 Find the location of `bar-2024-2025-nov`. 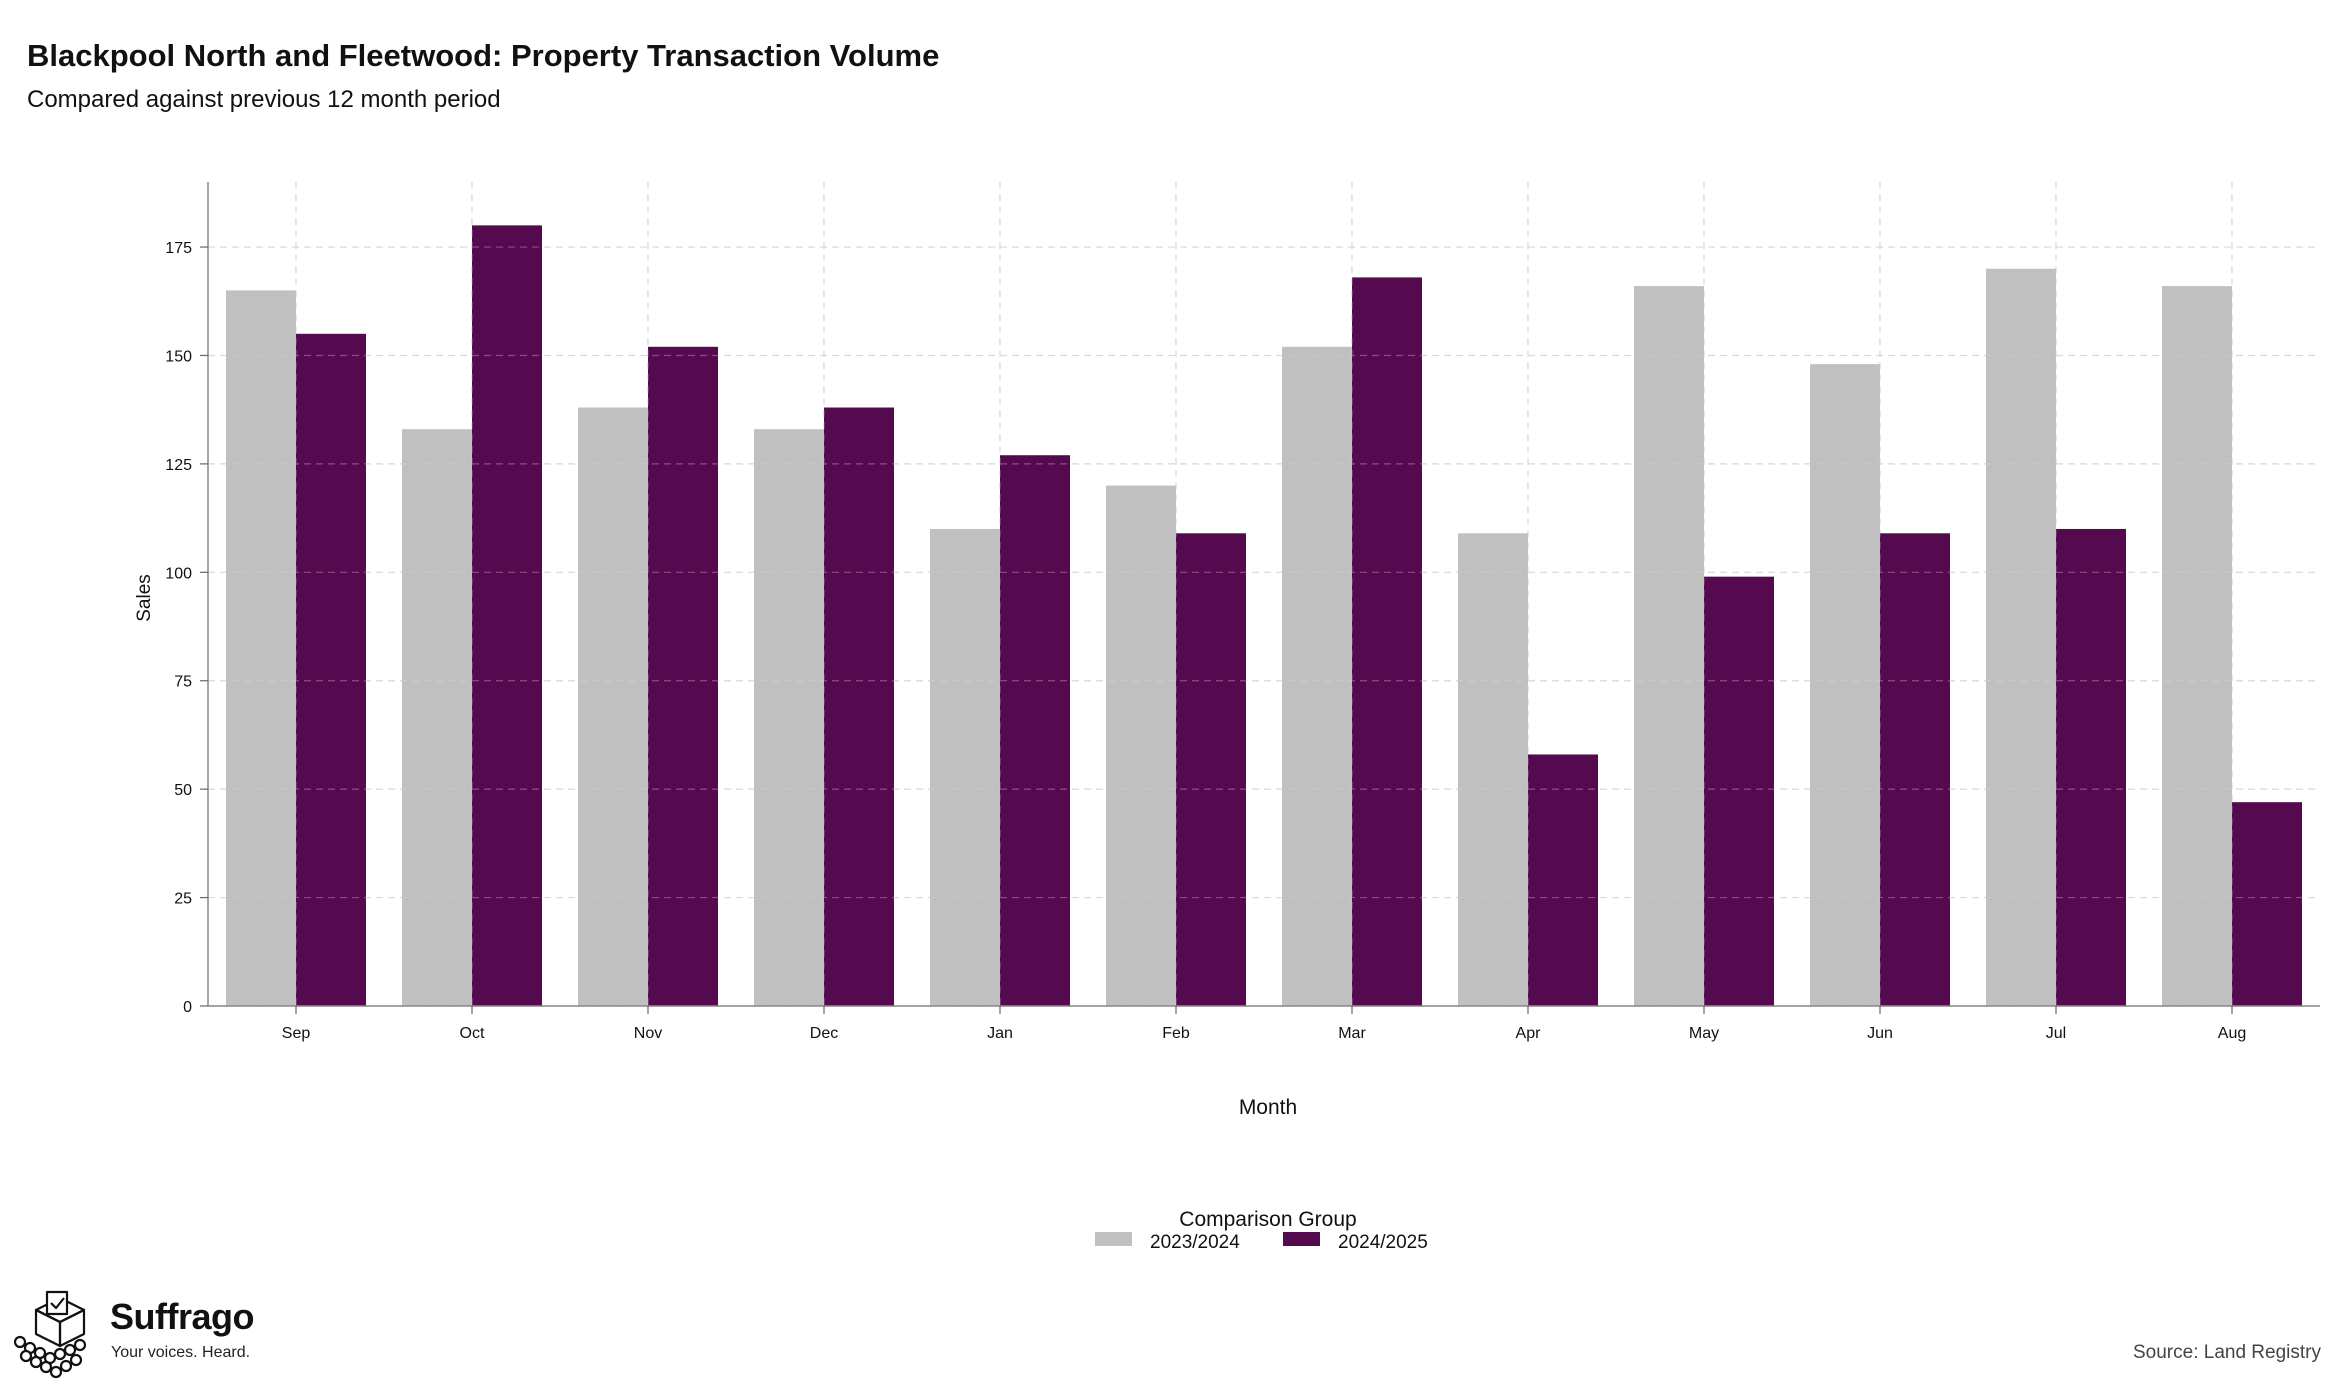

bar-2024-2025-nov is located at coordinates (683, 676).